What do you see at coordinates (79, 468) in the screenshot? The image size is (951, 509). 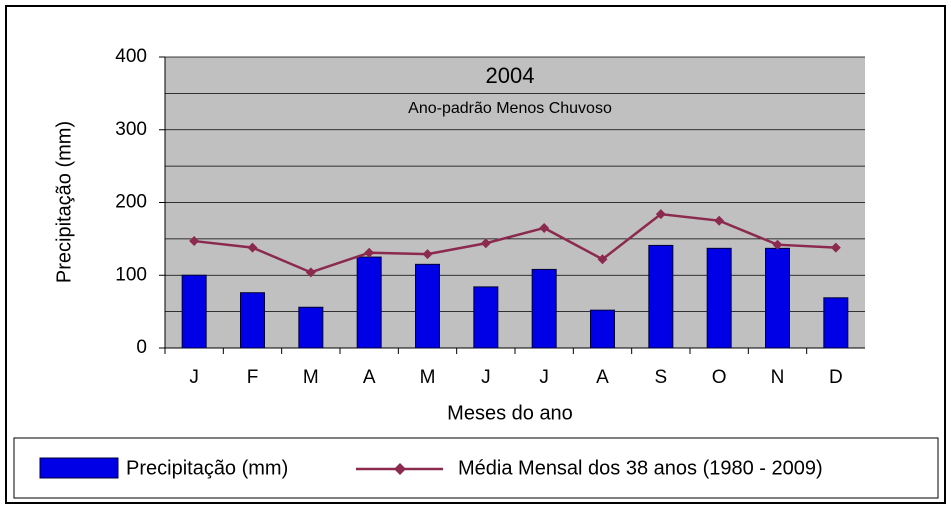 I see `legend-swatch` at bounding box center [79, 468].